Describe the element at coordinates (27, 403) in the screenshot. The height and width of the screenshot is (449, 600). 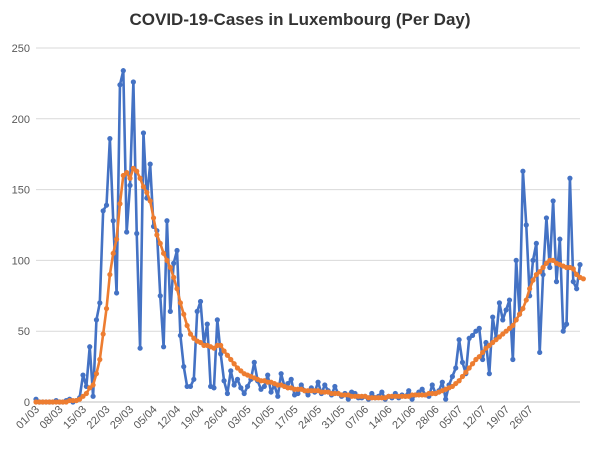
I see `y-tick-label: 0` at that location.